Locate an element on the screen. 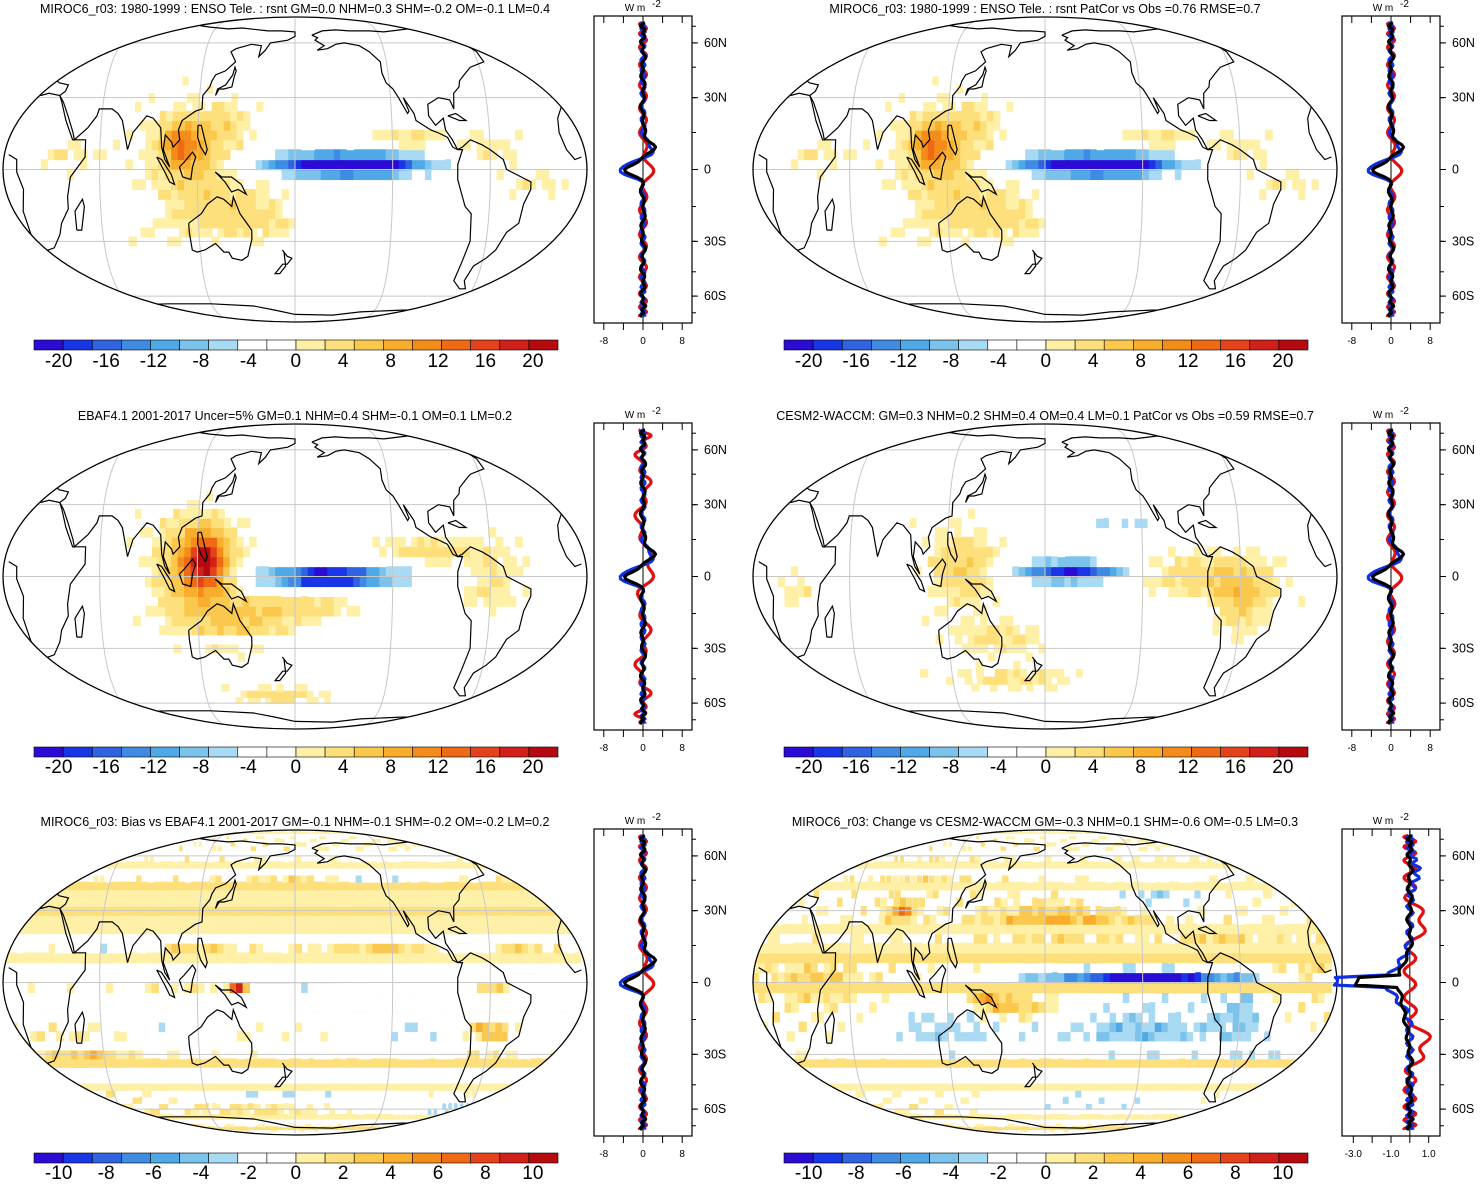 This screenshot has height=1187, width=1483. lat-label: 60N is located at coordinates (715, 856).